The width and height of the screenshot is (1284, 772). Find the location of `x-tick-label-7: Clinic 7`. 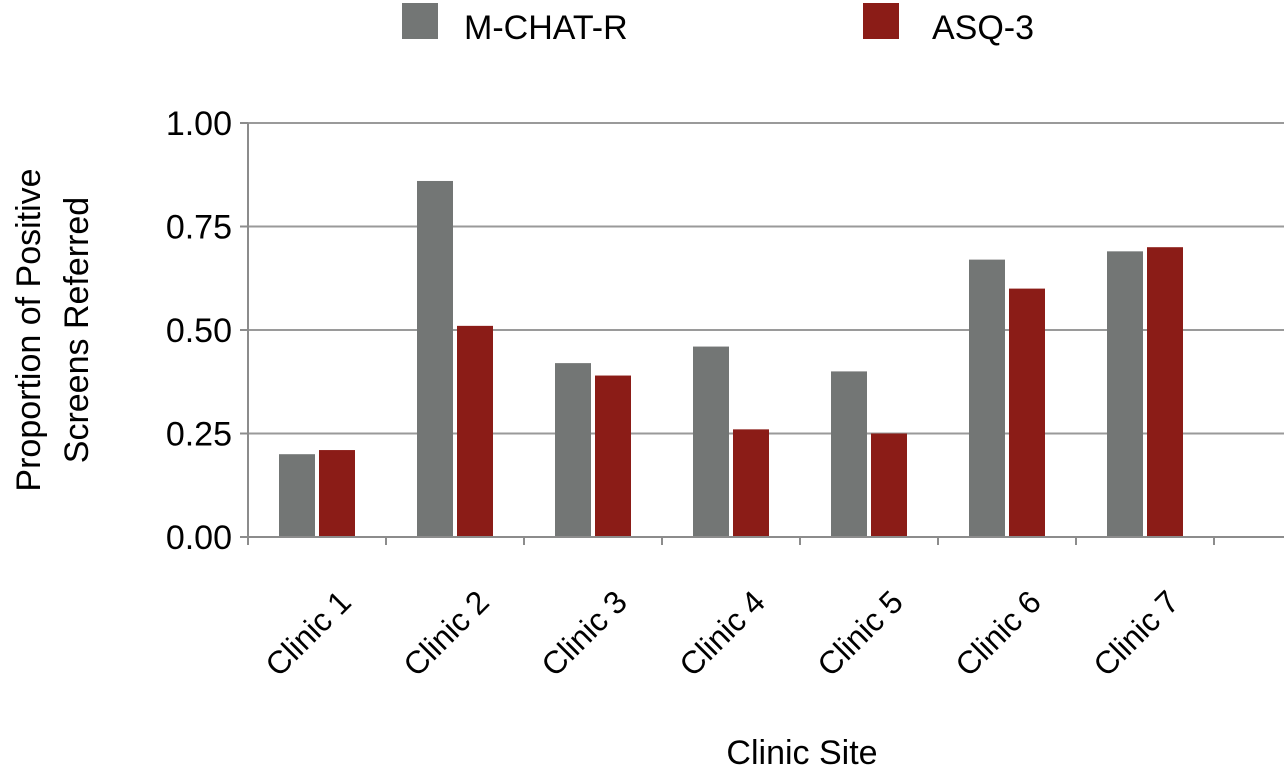

x-tick-label-7: Clinic 7 is located at coordinates (1136, 633).